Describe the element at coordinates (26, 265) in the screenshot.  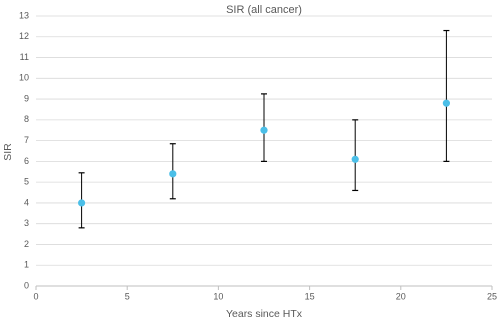
I see `y-tick-label: 1` at that location.